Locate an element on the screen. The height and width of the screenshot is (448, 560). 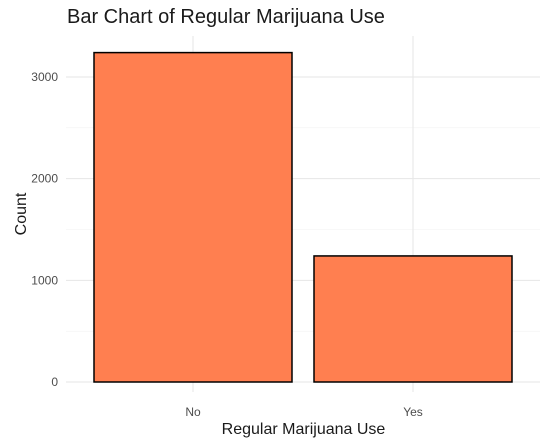
bar-yes is located at coordinates (413, 319).